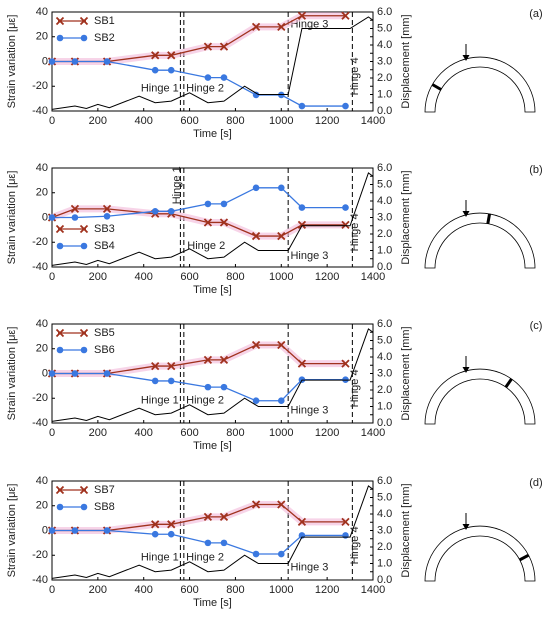 Image resolution: width=550 pixels, height=622 pixels. Describe the element at coordinates (40, 423) in the screenshot. I see `y-tick-label: -40` at that location.